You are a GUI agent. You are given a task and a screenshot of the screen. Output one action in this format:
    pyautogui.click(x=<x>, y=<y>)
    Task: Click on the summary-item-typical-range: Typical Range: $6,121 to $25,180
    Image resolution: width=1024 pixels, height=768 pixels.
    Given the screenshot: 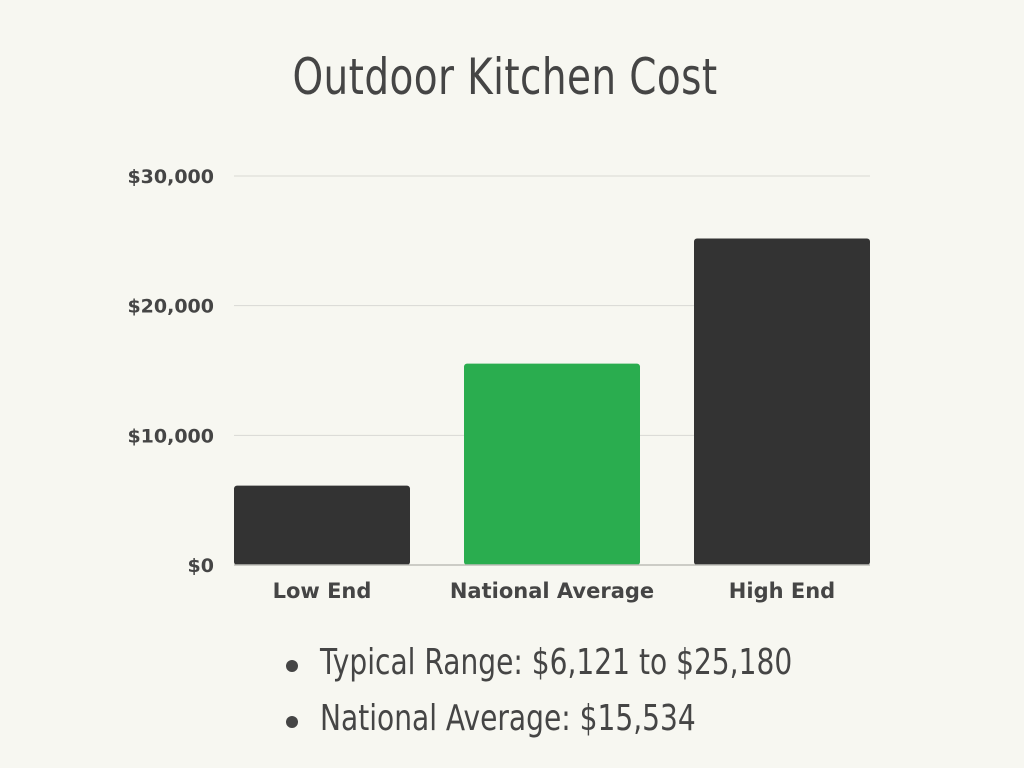 What is the action you would take?
    pyautogui.click(x=603, y=670)
    